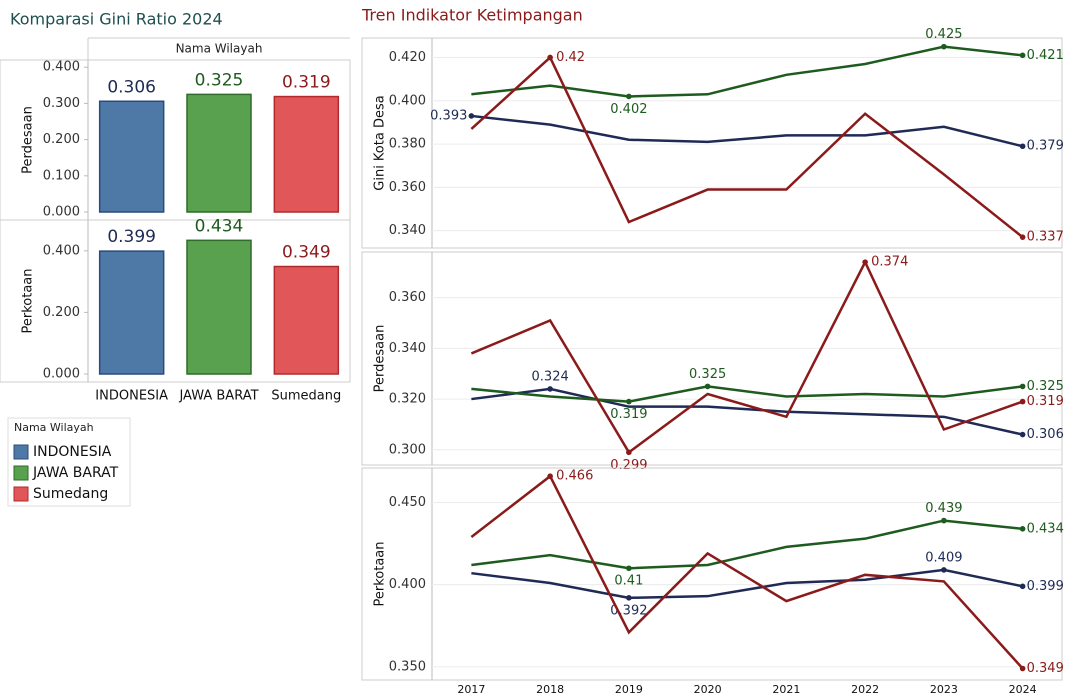 This screenshot has width=1069, height=698. I want to click on bar-value-label: 0.319, so click(306, 83).